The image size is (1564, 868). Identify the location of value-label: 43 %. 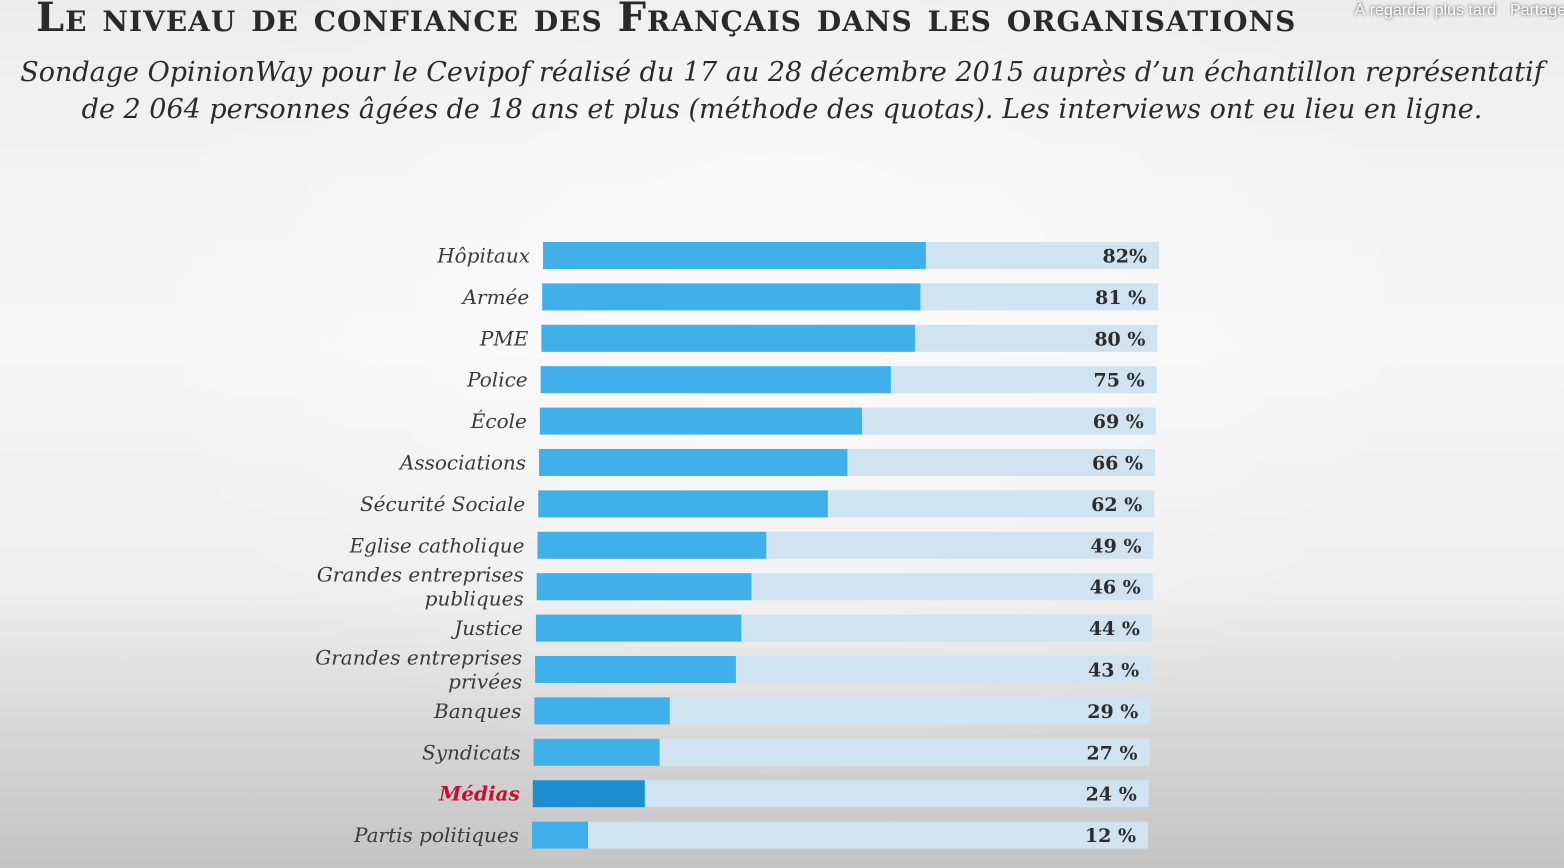
(1113, 671).